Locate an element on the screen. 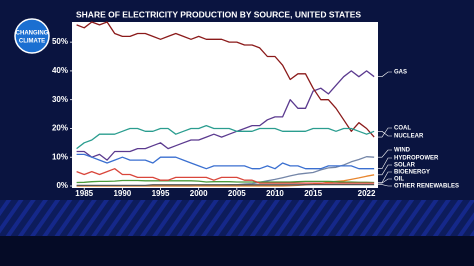 The image size is (474, 266). stripe-band is located at coordinates (237, 218).